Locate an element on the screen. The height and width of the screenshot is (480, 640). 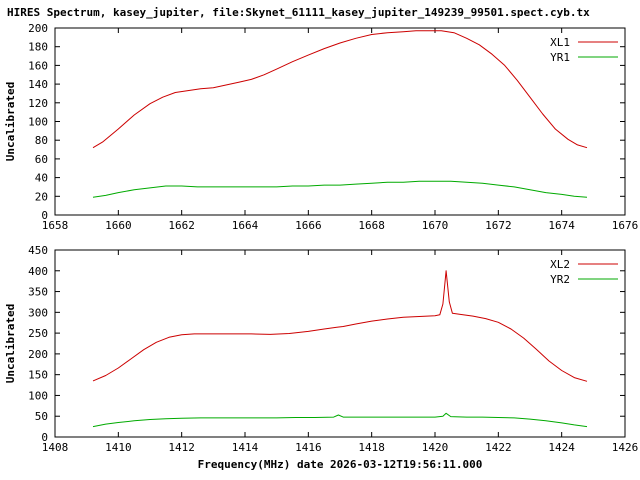
y-tick-label: 450 is located at coordinates (38, 250).